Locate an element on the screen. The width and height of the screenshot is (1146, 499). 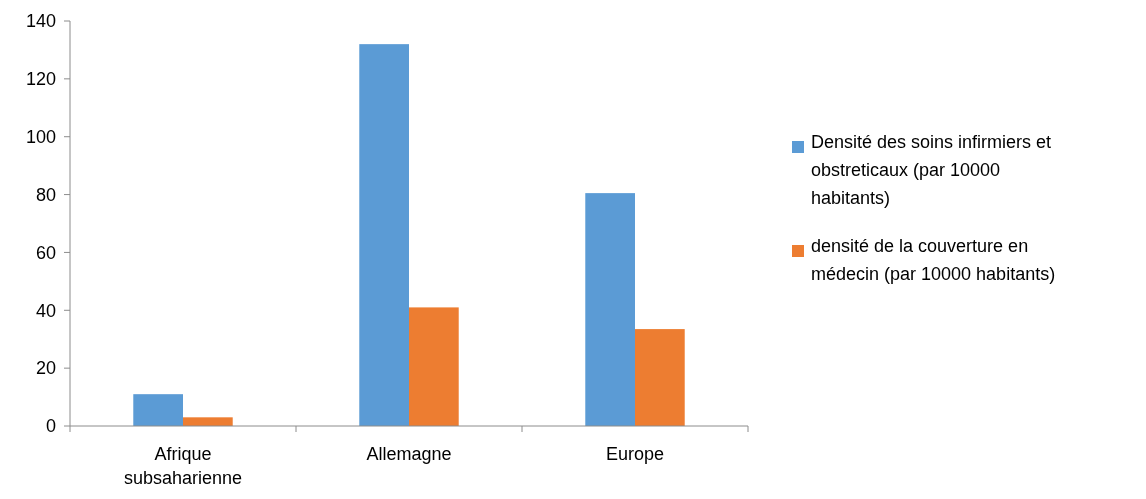
y-tick-label: 20 is located at coordinates (45, 368).